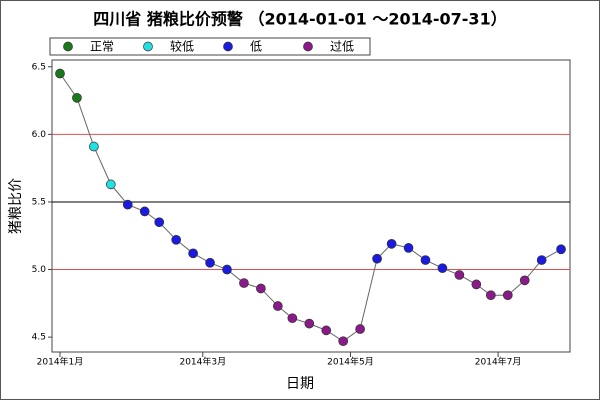 The image size is (600, 400). I want to click on y-tick-label: 5.0, so click(39, 270).